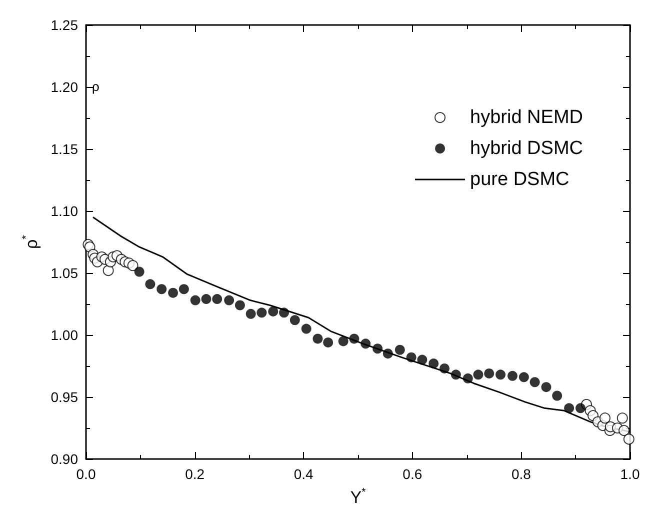 Image resolution: width=656 pixels, height=528 pixels. Describe the element at coordinates (64, 335) in the screenshot. I see `y-tick-label: 1.00` at that location.